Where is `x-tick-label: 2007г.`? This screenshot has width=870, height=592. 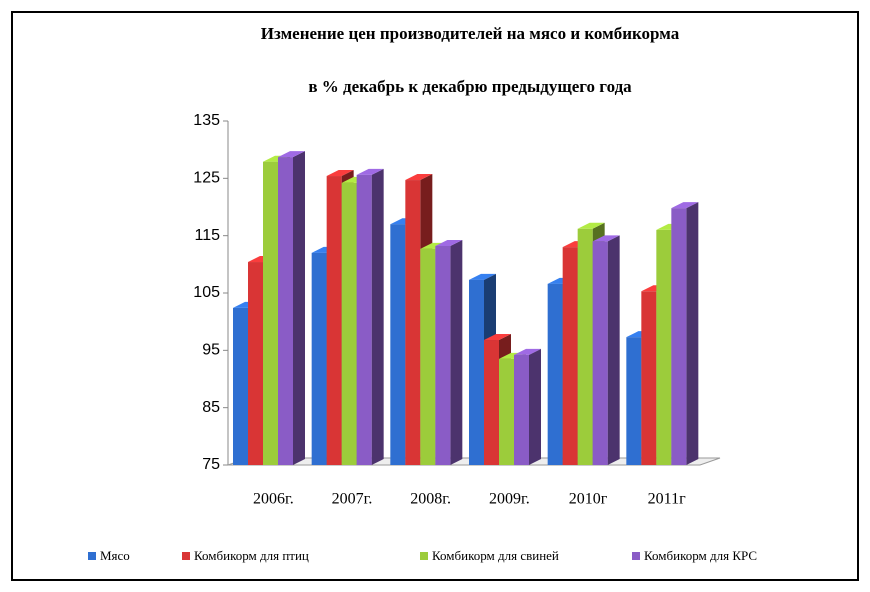
x-tick-label: 2007г. is located at coordinates (352, 499).